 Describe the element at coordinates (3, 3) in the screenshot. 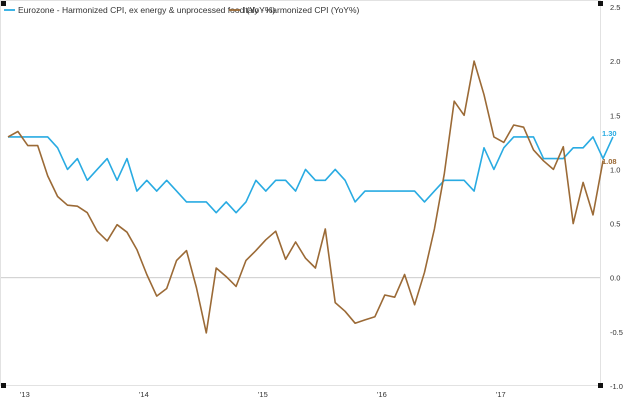

I see `corner-marker-top-left` at that location.